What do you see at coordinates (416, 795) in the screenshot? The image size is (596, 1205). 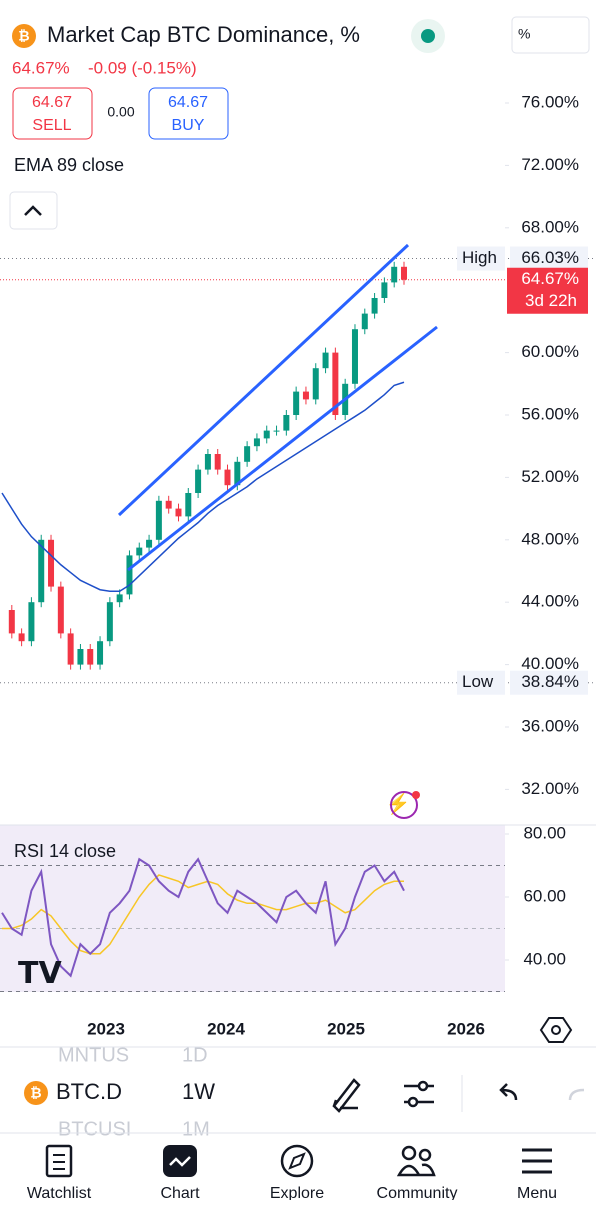 I see `alert-dot` at bounding box center [416, 795].